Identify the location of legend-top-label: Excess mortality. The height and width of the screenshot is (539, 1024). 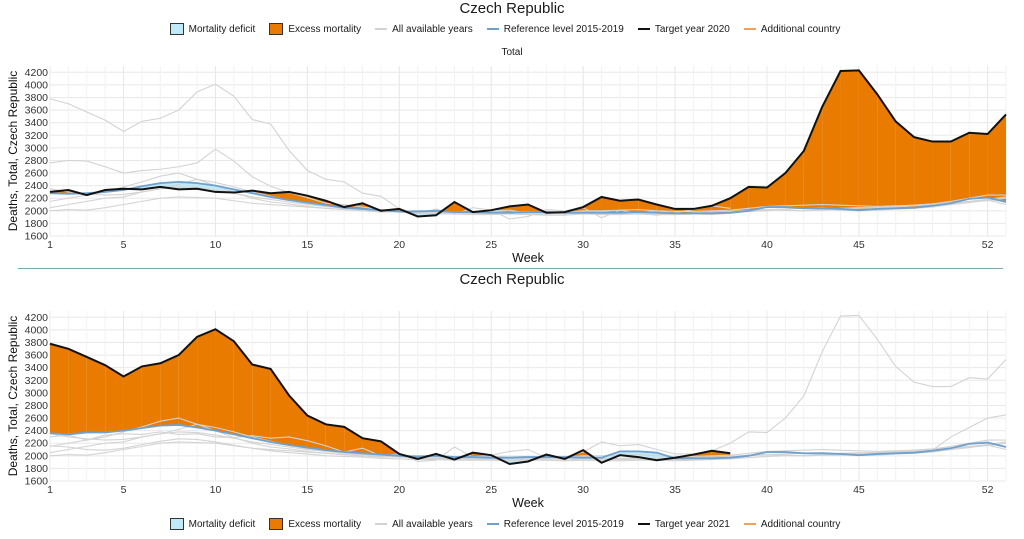
(325, 29).